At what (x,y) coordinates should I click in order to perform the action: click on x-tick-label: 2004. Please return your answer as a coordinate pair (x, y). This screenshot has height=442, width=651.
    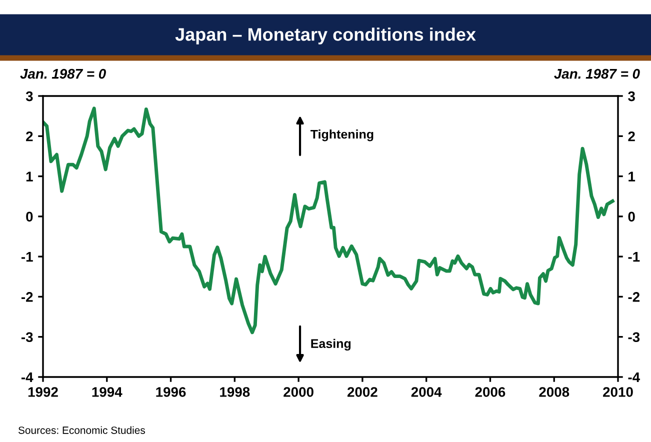
    Looking at the image, I should click on (426, 392).